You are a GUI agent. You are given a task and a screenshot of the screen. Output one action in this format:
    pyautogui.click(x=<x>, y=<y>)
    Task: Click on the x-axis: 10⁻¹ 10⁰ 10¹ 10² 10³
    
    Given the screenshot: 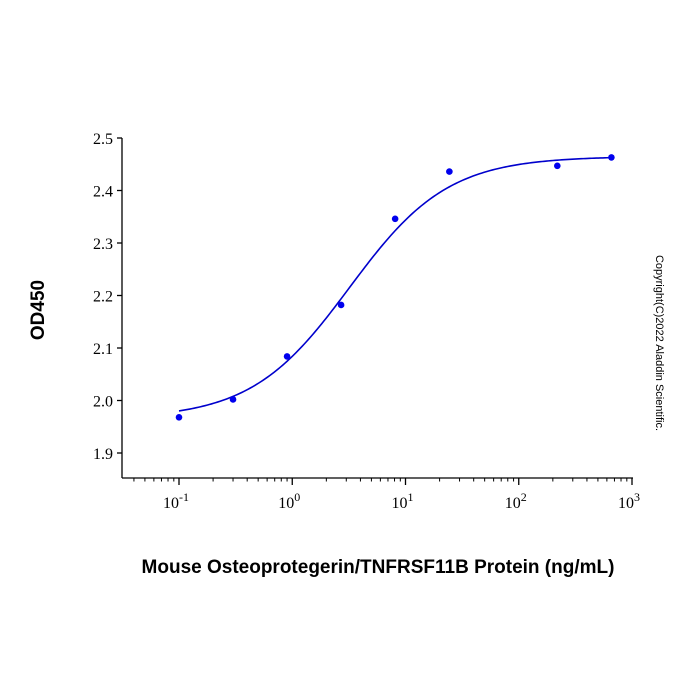 What is the action you would take?
    pyautogui.click(x=381, y=494)
    